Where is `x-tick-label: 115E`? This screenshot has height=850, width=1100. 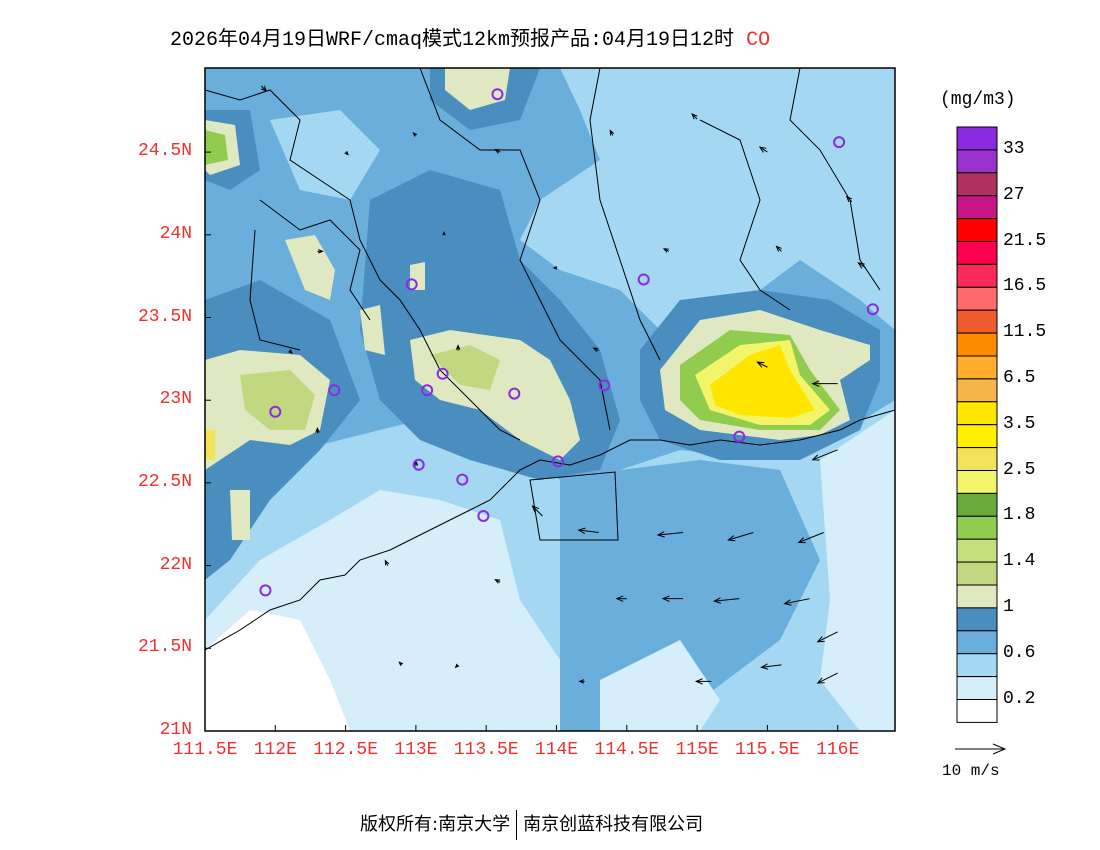 x-tick-label: 115E is located at coordinates (697, 750).